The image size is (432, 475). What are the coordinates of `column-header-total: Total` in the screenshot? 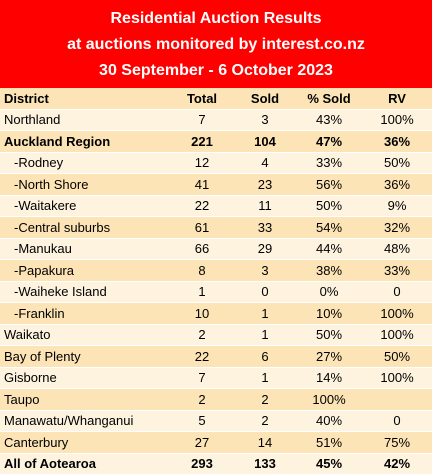 It's located at (202, 99).